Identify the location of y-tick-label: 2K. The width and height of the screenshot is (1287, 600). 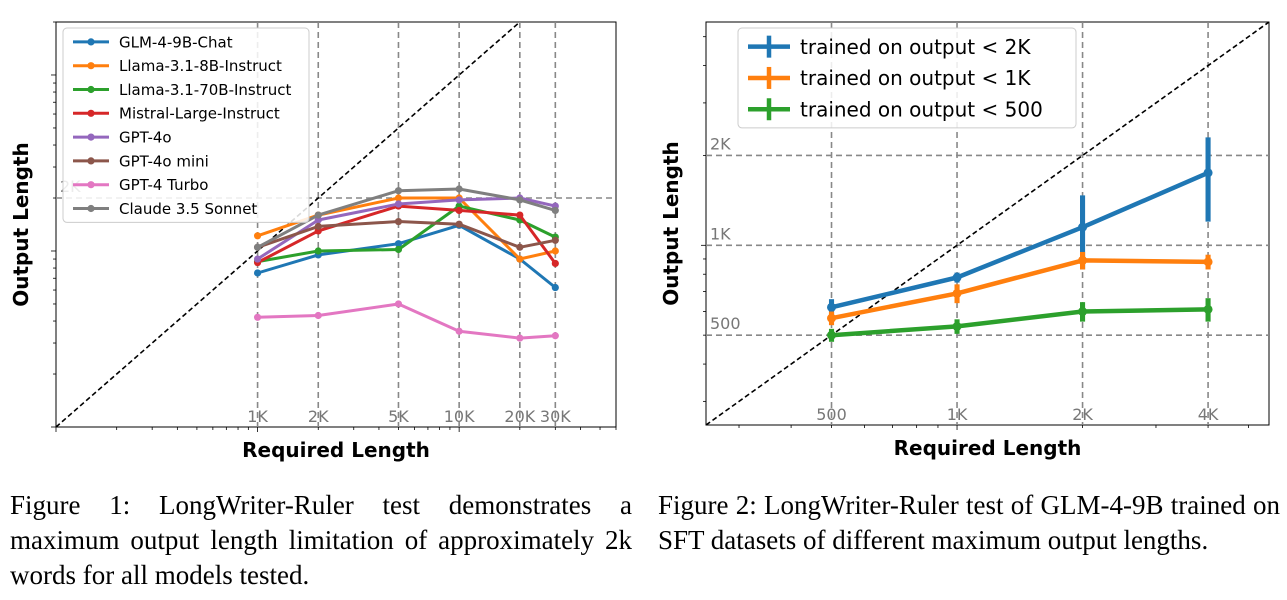
(720, 143).